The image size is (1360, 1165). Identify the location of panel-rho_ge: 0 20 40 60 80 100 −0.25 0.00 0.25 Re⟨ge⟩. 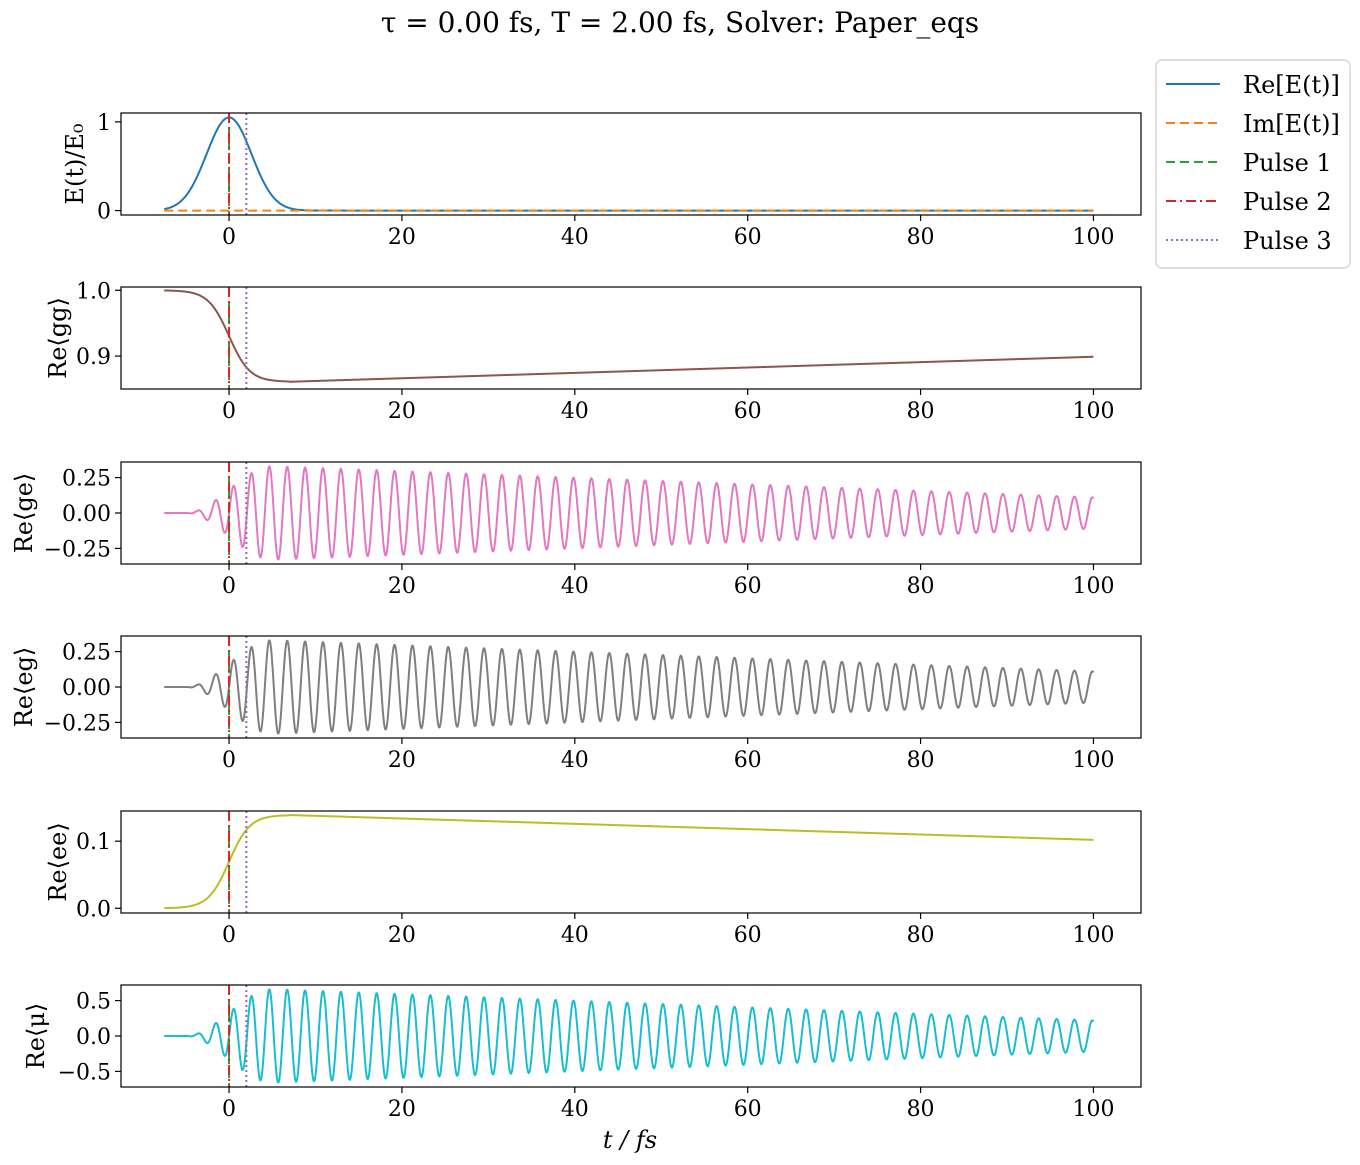
(576, 530).